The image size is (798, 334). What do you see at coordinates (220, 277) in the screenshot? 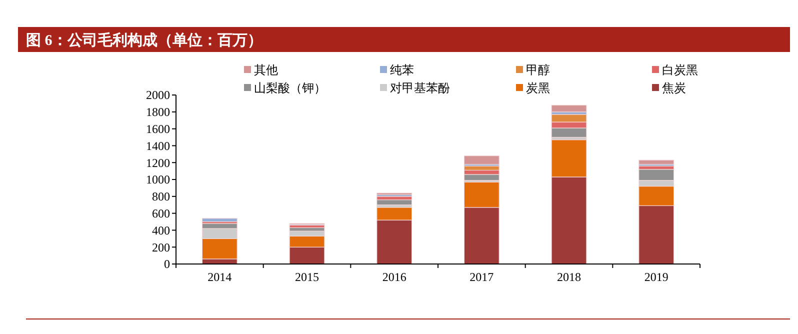
I see `x-tick-label: 2014` at bounding box center [220, 277].